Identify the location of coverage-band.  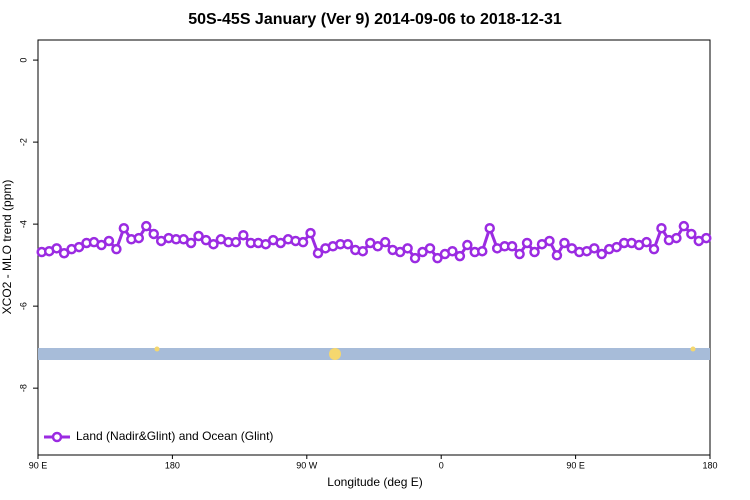
(374, 354).